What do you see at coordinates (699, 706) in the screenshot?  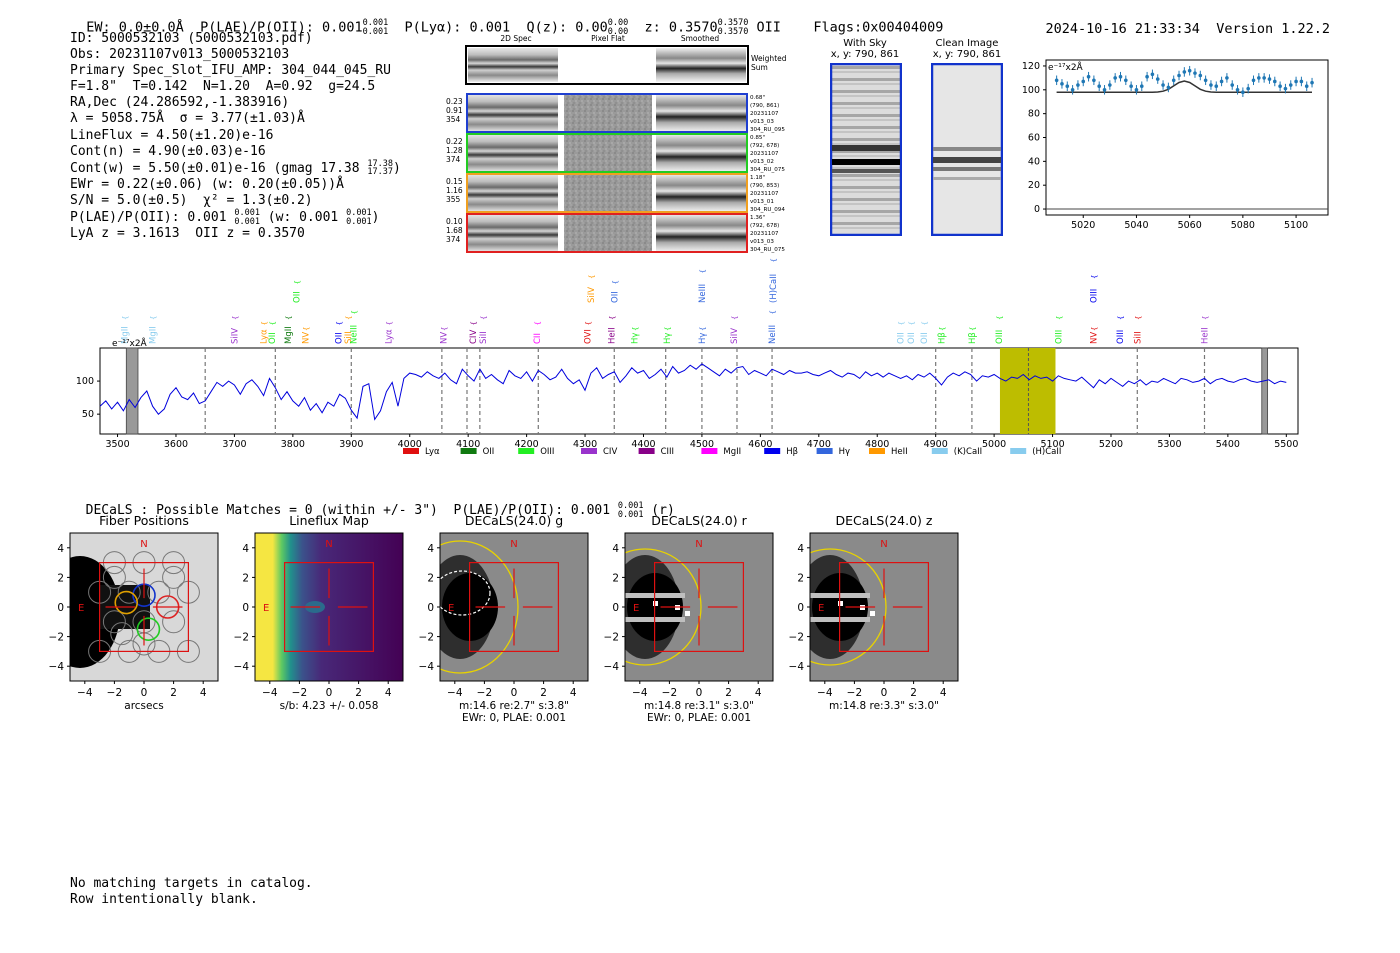 I see `panel-caption: m:14.8 re:3.1" s:3.0"` at bounding box center [699, 706].